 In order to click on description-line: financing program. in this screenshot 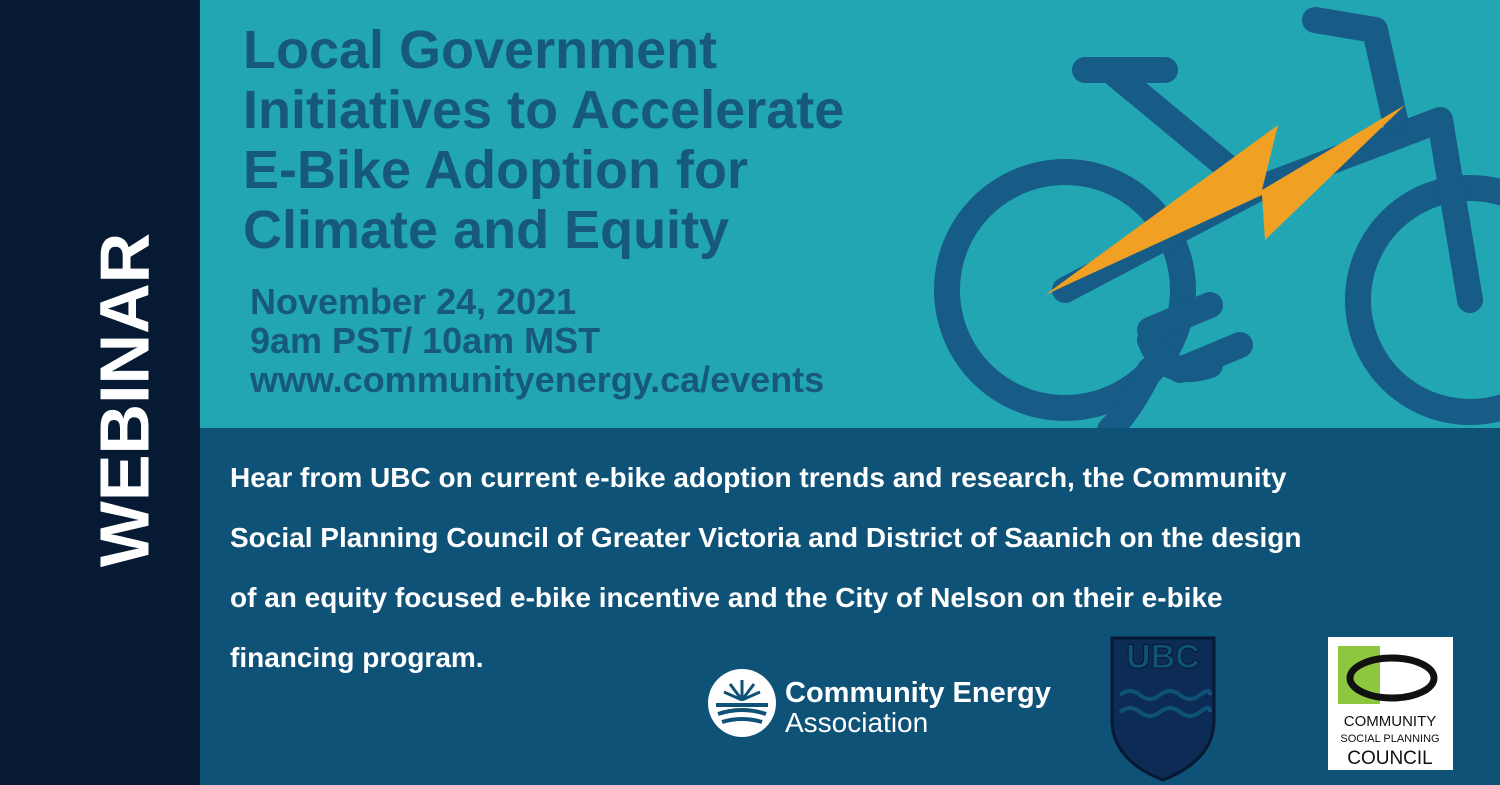, I will do `click(357, 657)`.